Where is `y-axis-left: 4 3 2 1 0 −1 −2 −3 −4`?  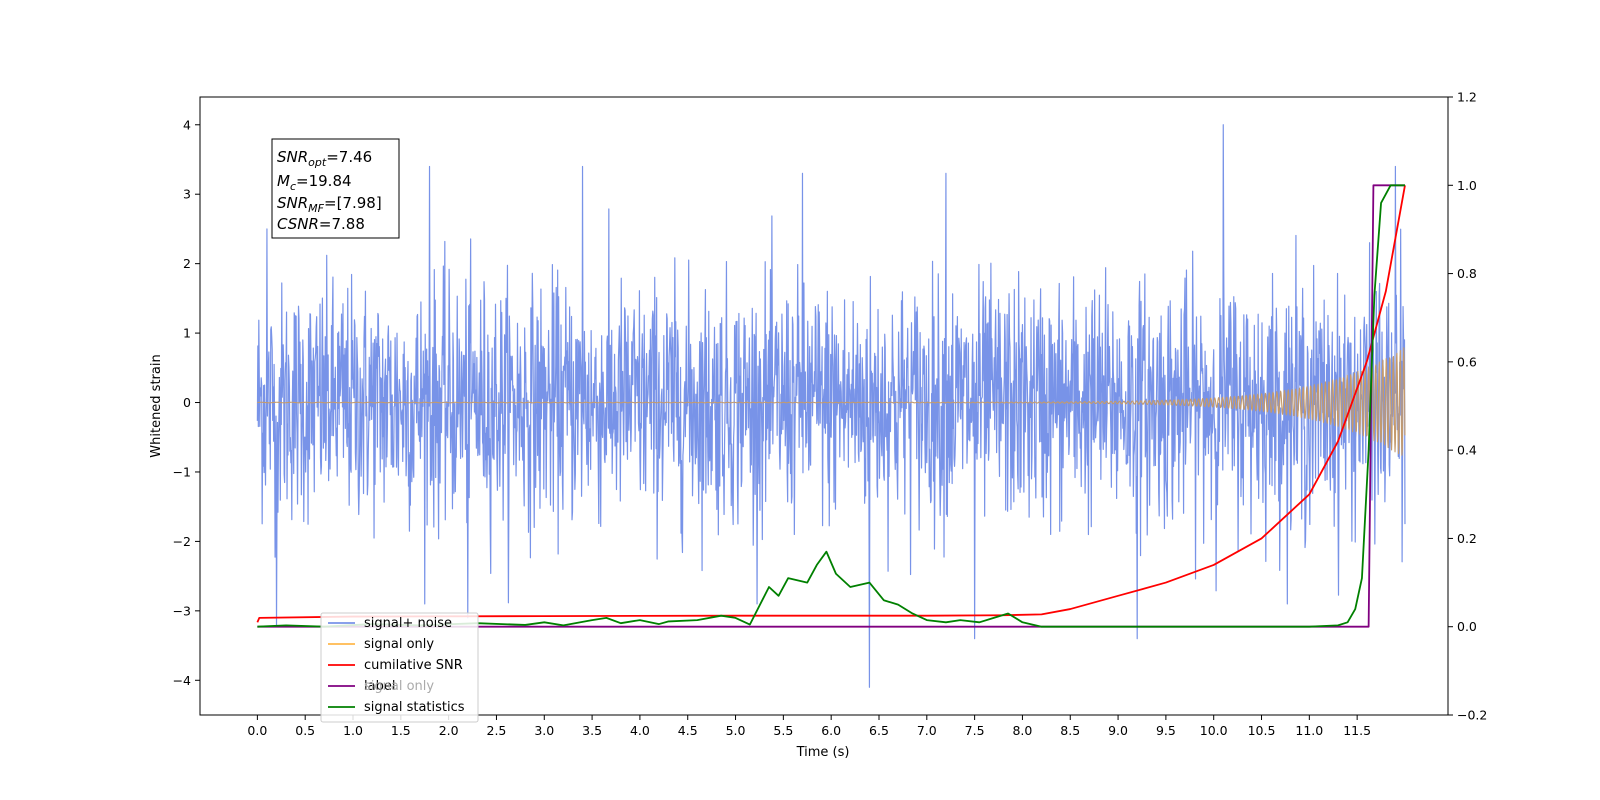
y-axis-left: 4 3 2 1 0 −1 −2 −3 −4 is located at coordinates (186, 402).